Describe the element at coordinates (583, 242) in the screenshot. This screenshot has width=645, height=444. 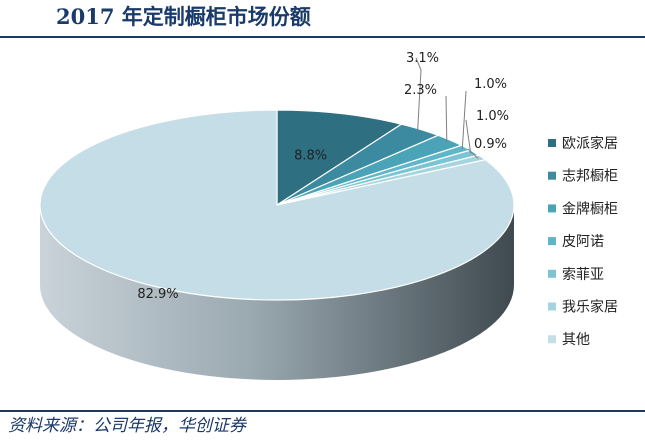
I see `legend-label-3: 皮阿诺` at that location.